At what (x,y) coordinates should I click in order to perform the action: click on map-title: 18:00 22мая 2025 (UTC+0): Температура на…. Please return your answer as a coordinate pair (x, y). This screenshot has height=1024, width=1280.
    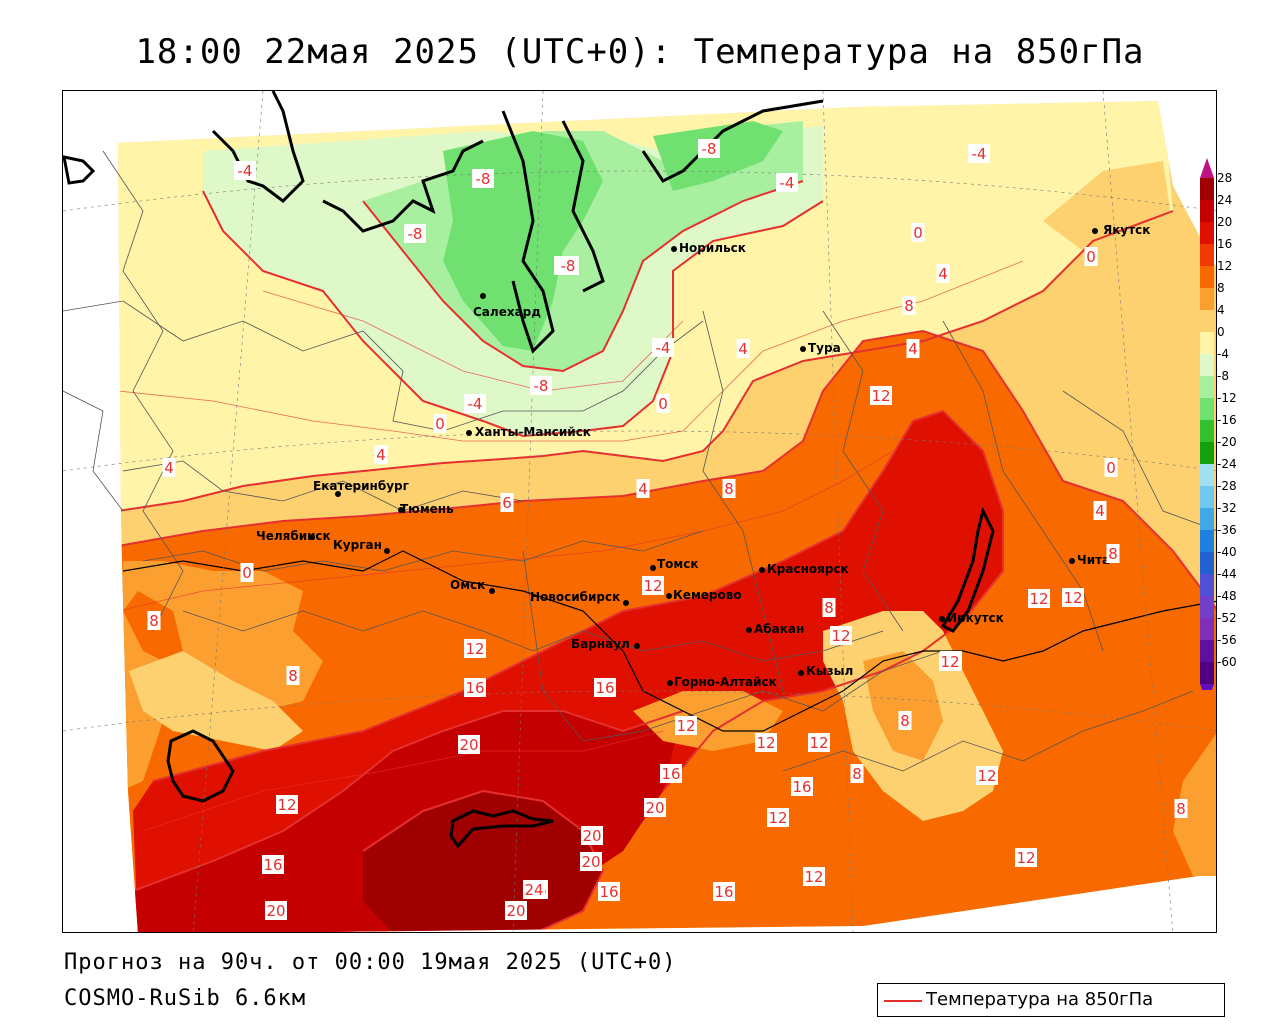
    Looking at the image, I should click on (640, 52).